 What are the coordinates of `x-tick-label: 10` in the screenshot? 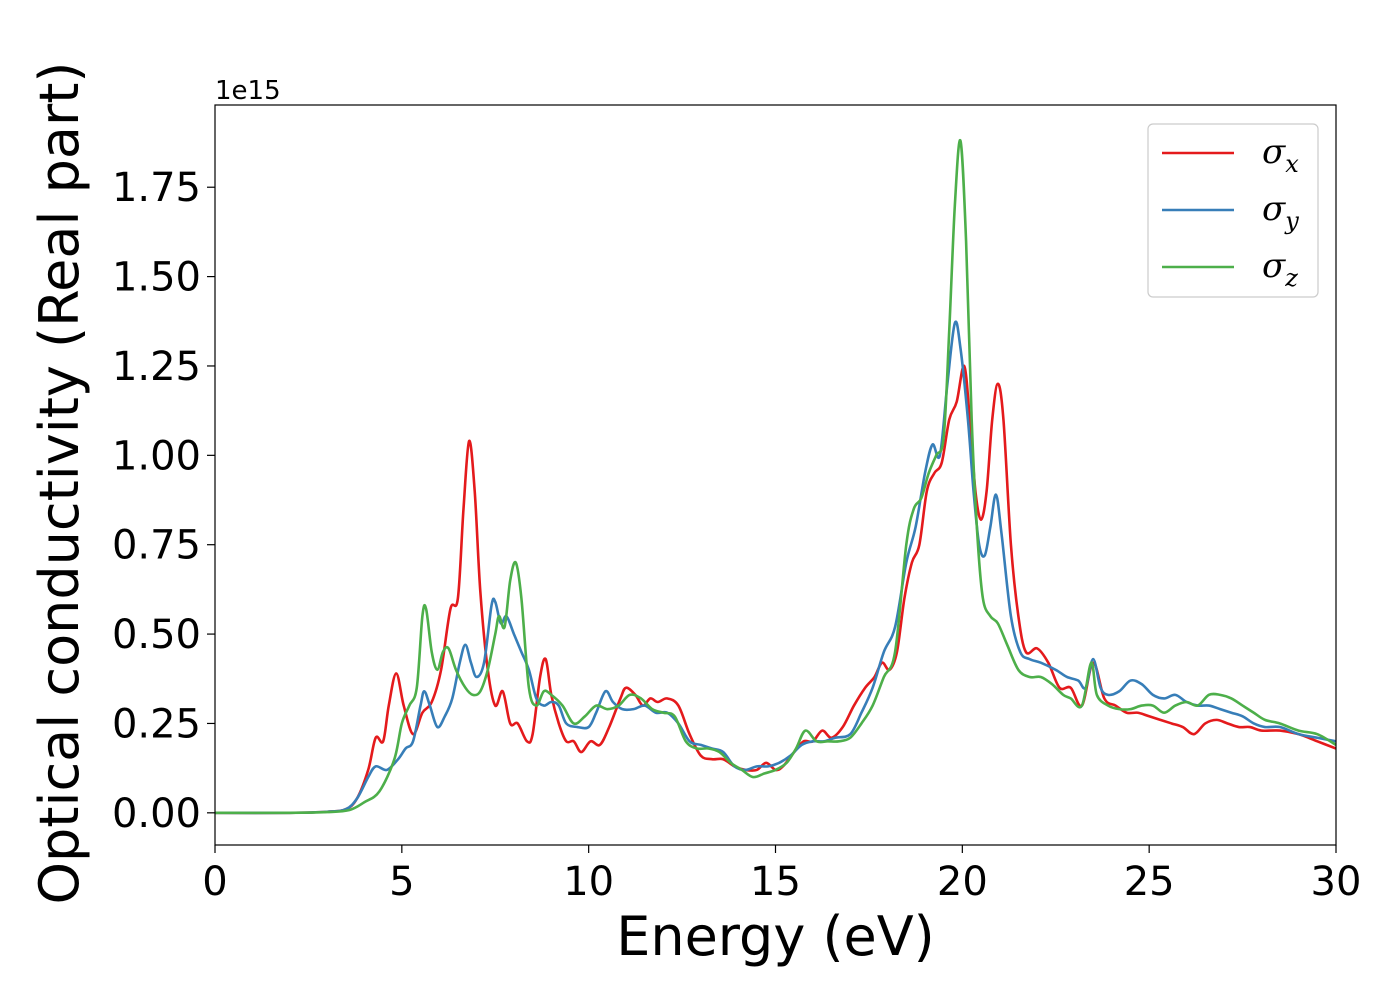 It's located at (588, 882).